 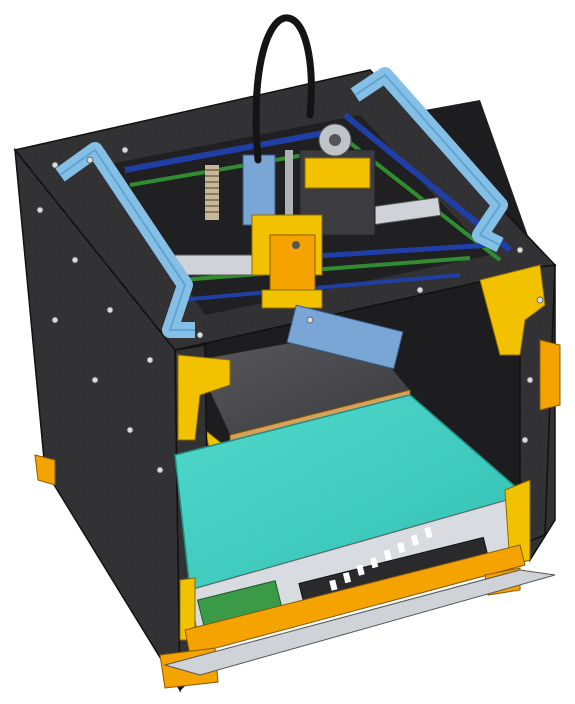 I want to click on stepper-motor, so click(x=337, y=179).